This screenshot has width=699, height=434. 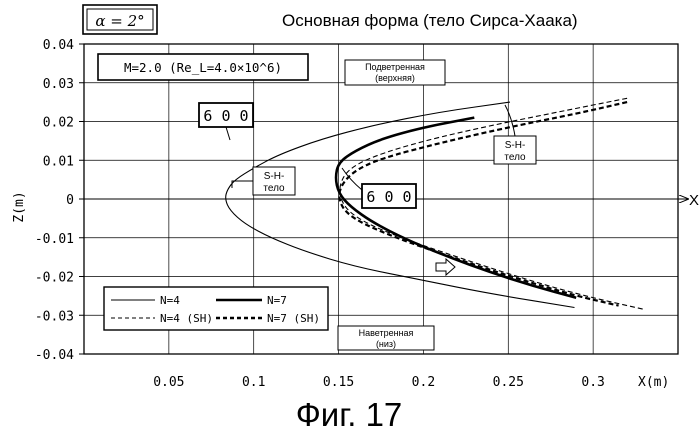 I want to click on x-tick-labels: 0.05 0.1 0.15 0.2 0.25 0.3, so click(x=379, y=382).